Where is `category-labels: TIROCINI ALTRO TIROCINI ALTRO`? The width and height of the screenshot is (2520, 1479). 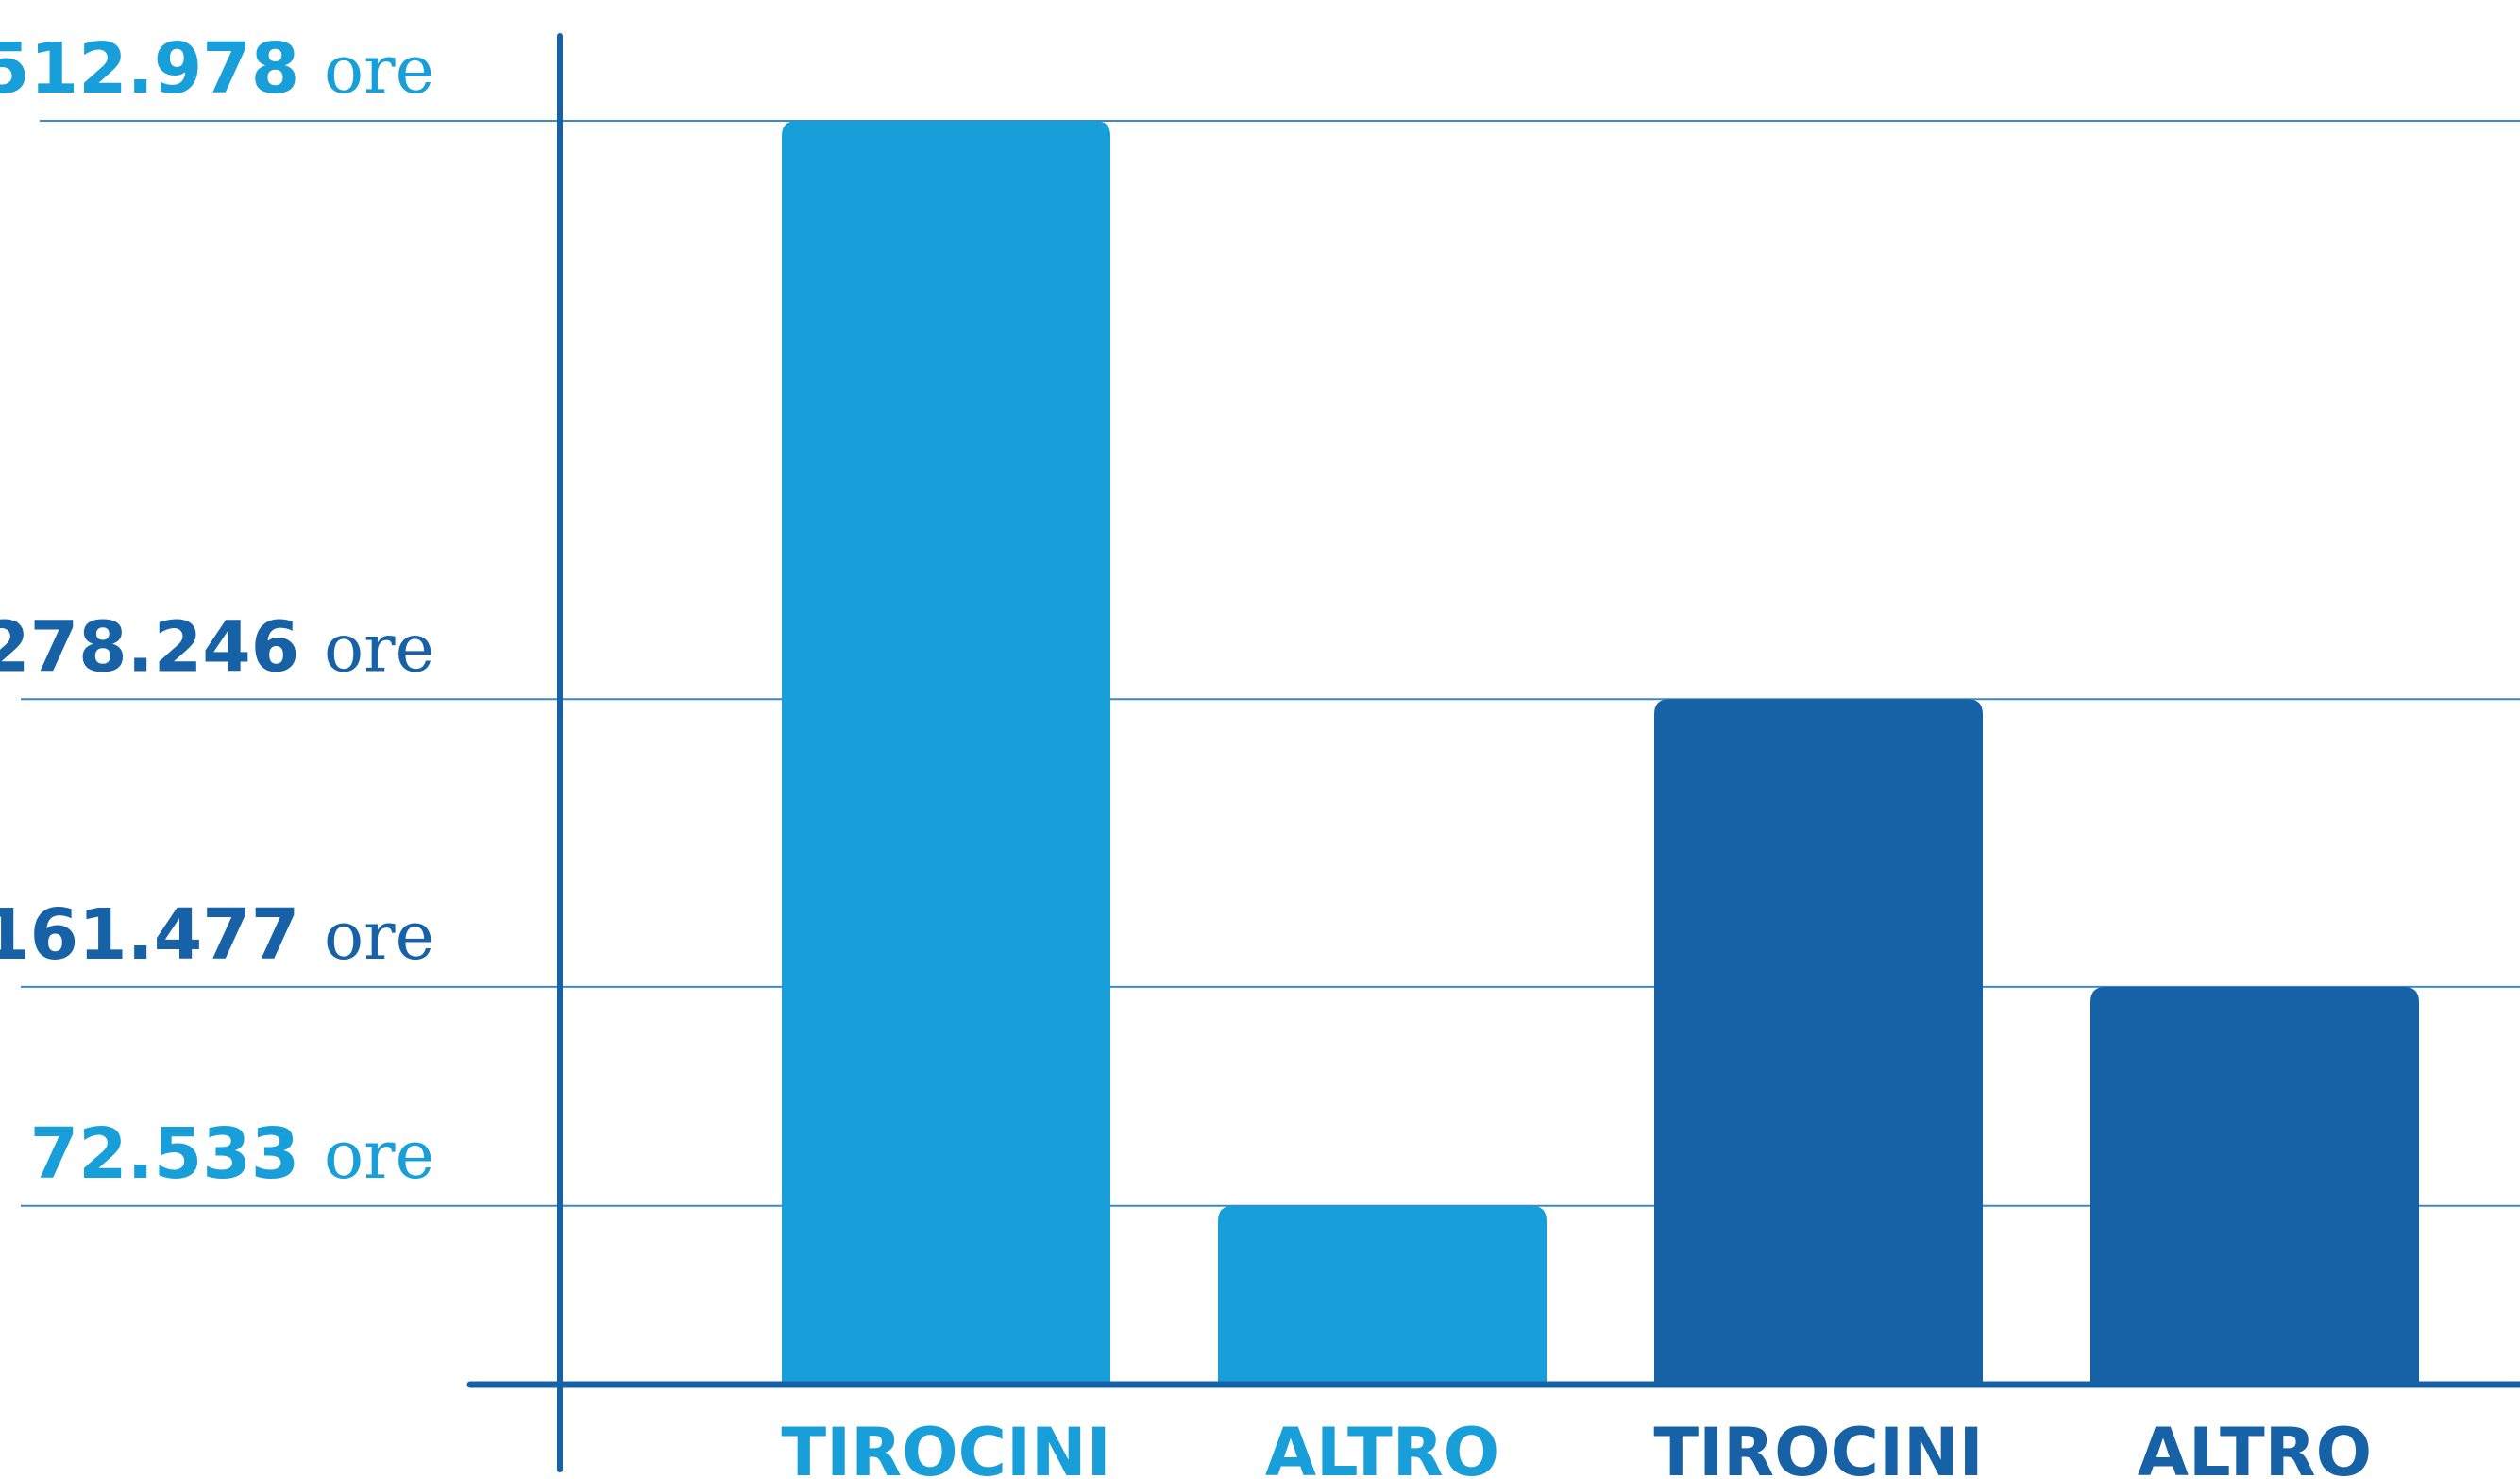 category-labels: TIROCINI ALTRO TIROCINI ALTRO is located at coordinates (1577, 1446).